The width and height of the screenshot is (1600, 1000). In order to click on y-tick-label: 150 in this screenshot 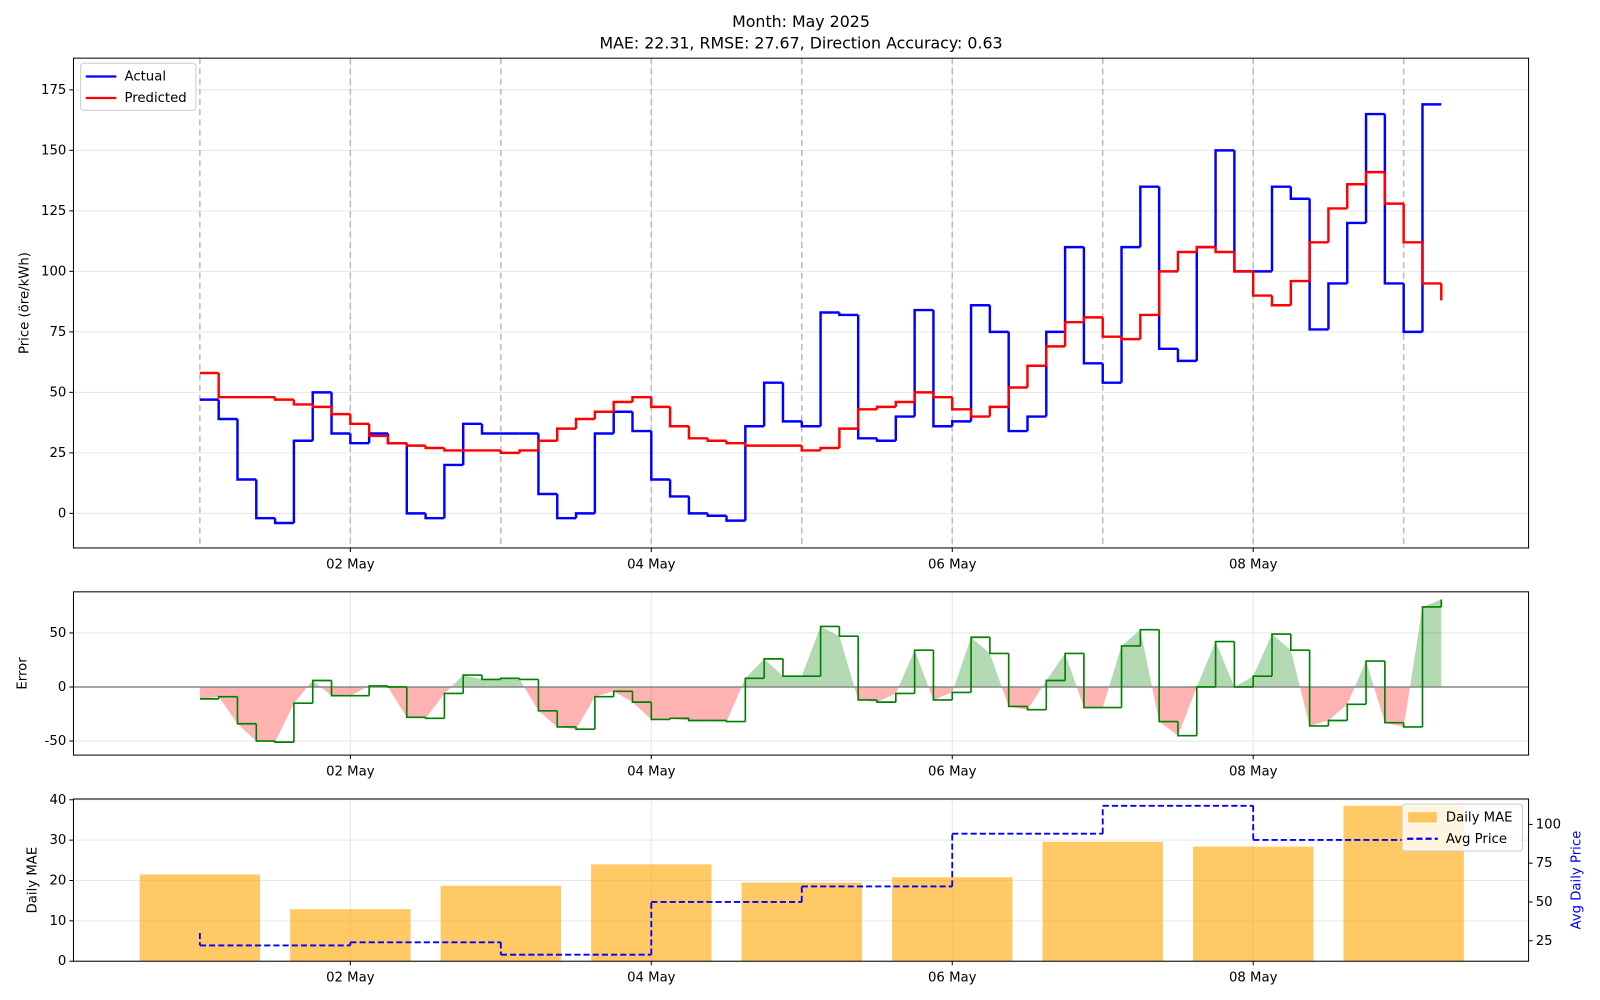, I will do `click(53, 150)`.